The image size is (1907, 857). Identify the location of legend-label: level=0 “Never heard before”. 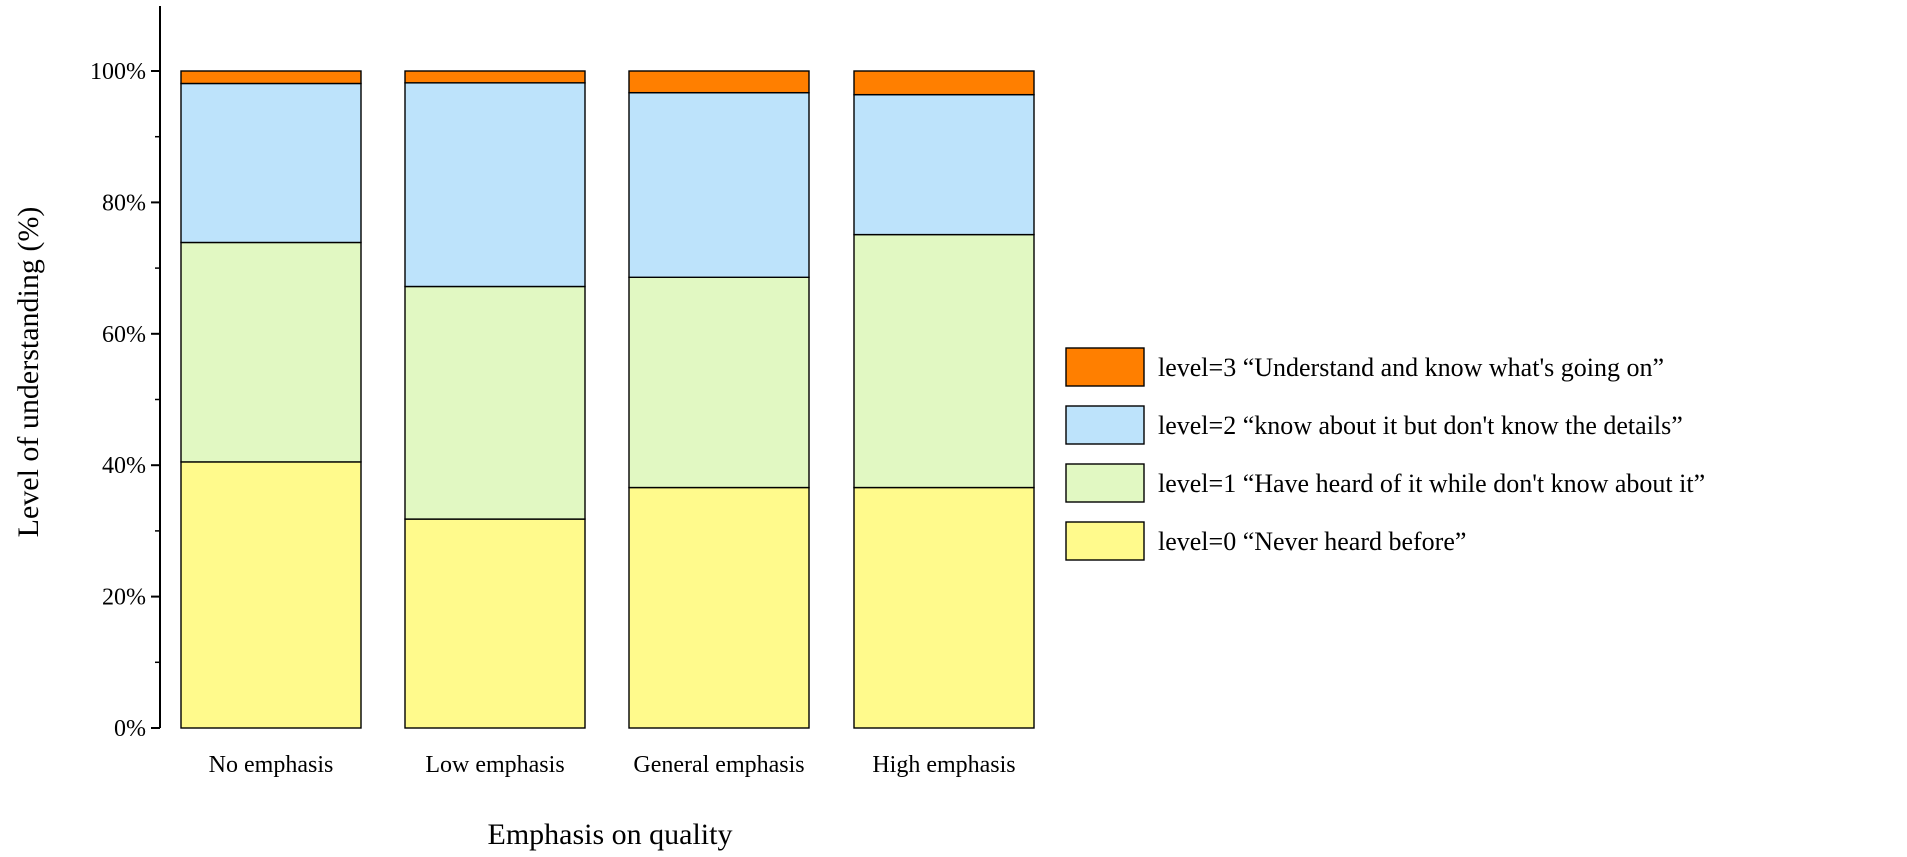
(1312, 541).